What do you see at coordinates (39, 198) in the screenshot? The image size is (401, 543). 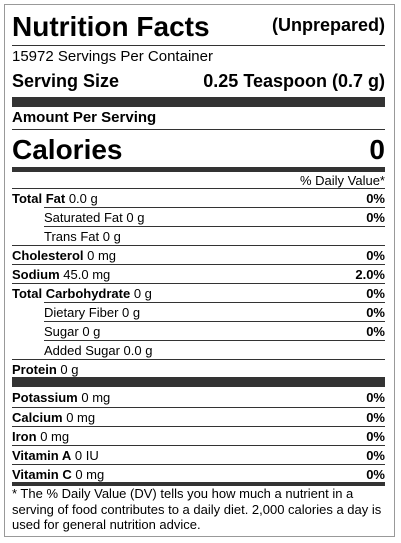 I see `nutrient-name: Total Fat` at bounding box center [39, 198].